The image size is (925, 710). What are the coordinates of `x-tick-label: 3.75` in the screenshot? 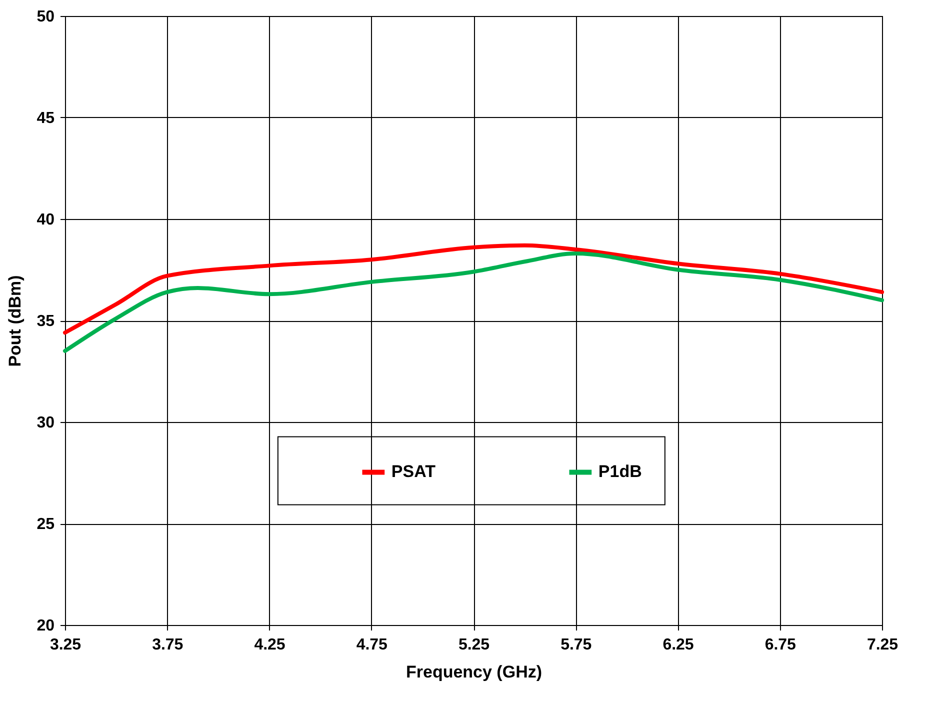 It's located at (168, 645).